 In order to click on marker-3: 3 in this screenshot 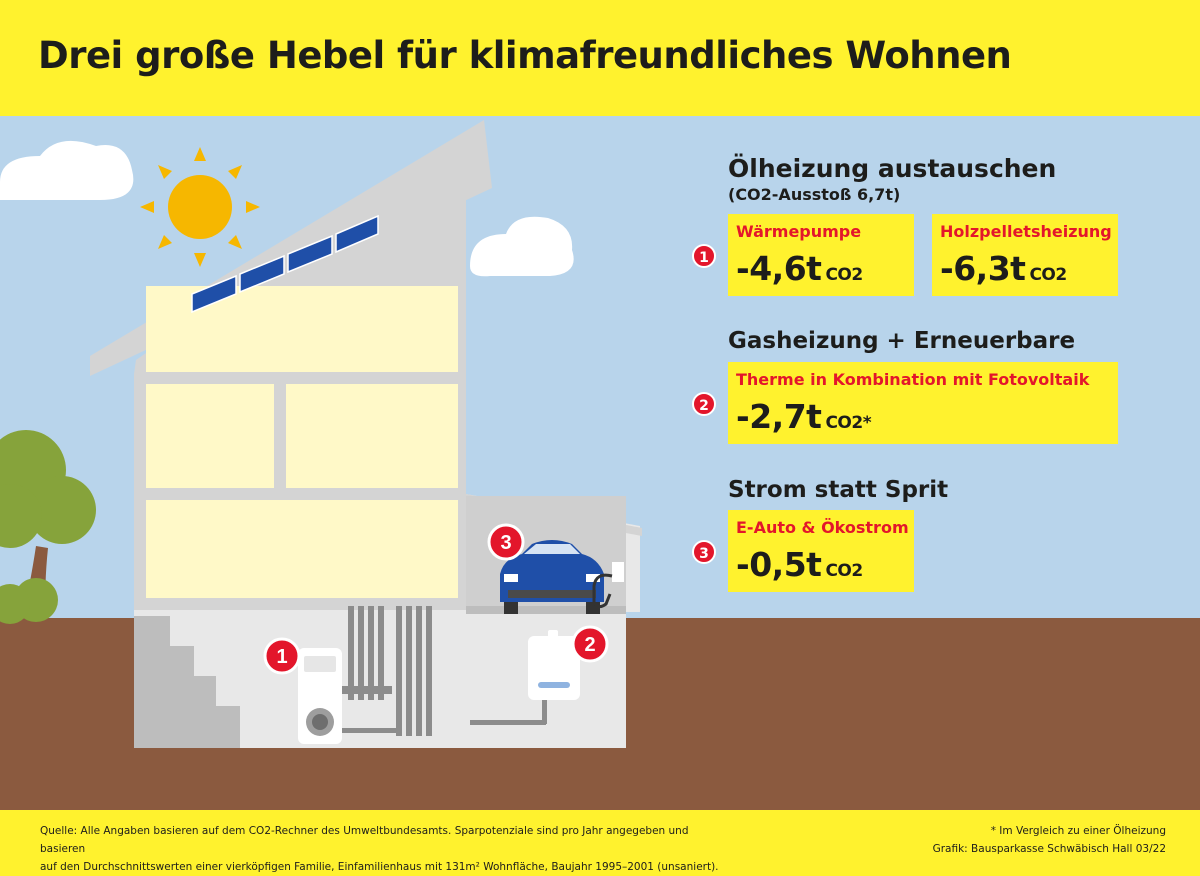, I will do `click(506, 542)`.